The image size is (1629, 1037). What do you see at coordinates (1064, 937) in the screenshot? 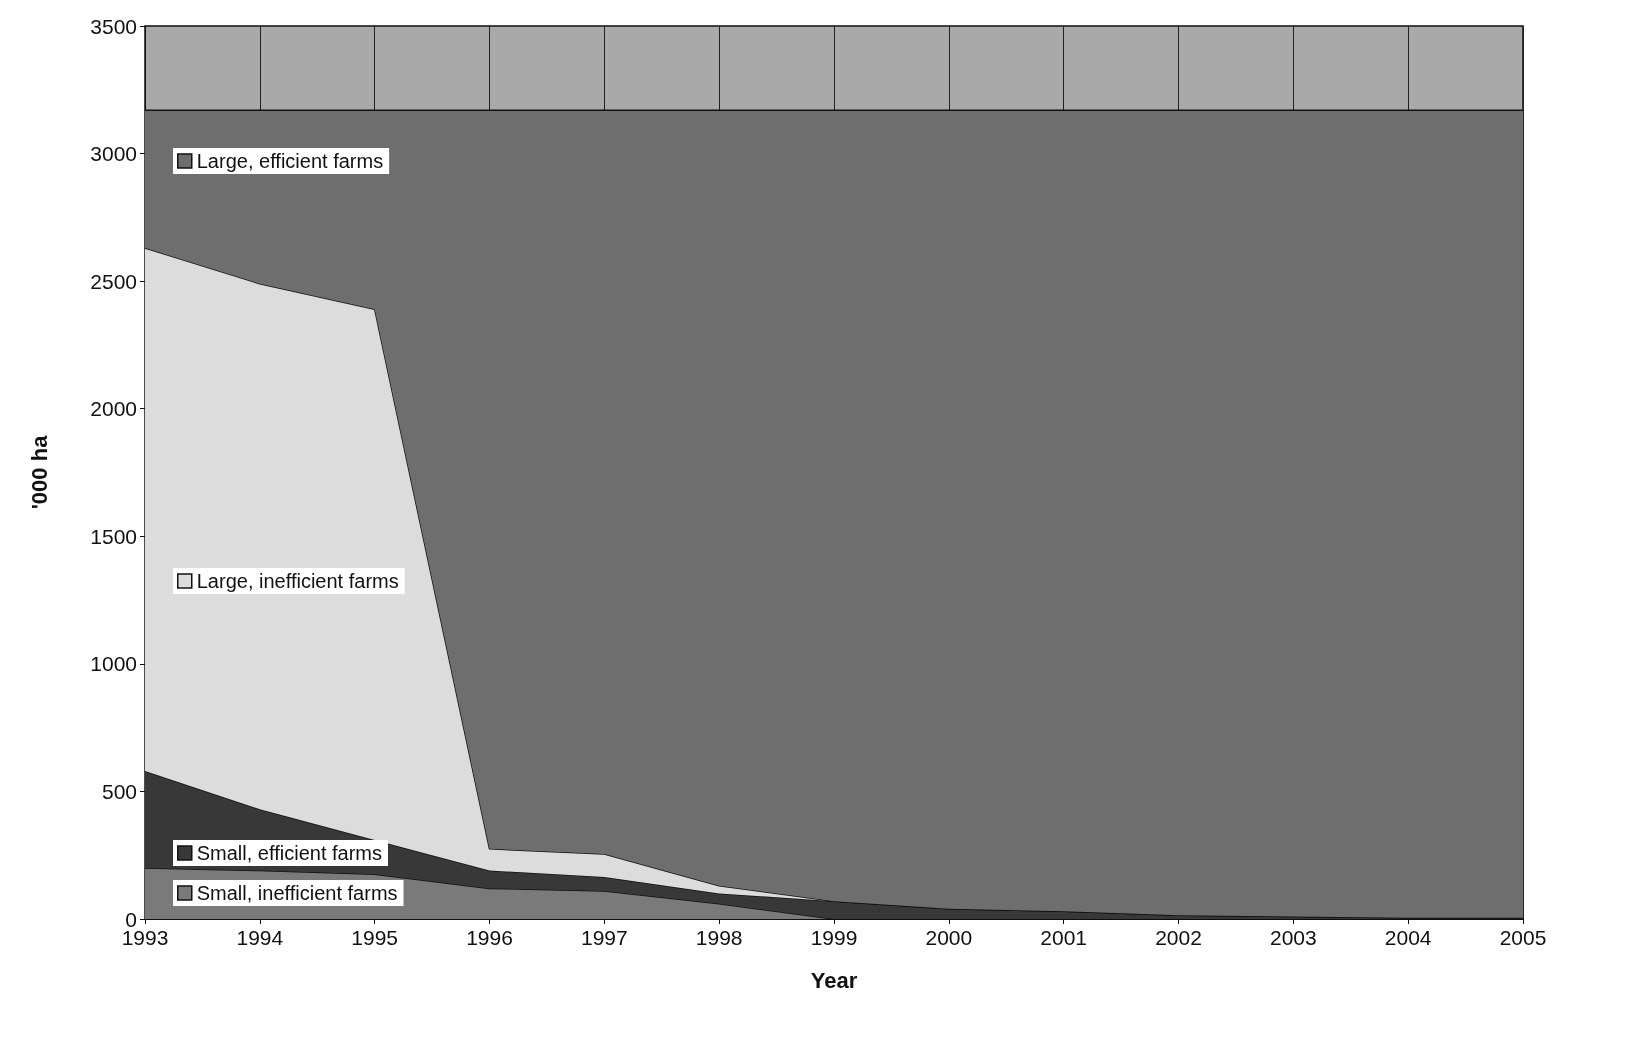
I see `x-tick-label: 2001` at bounding box center [1064, 937].